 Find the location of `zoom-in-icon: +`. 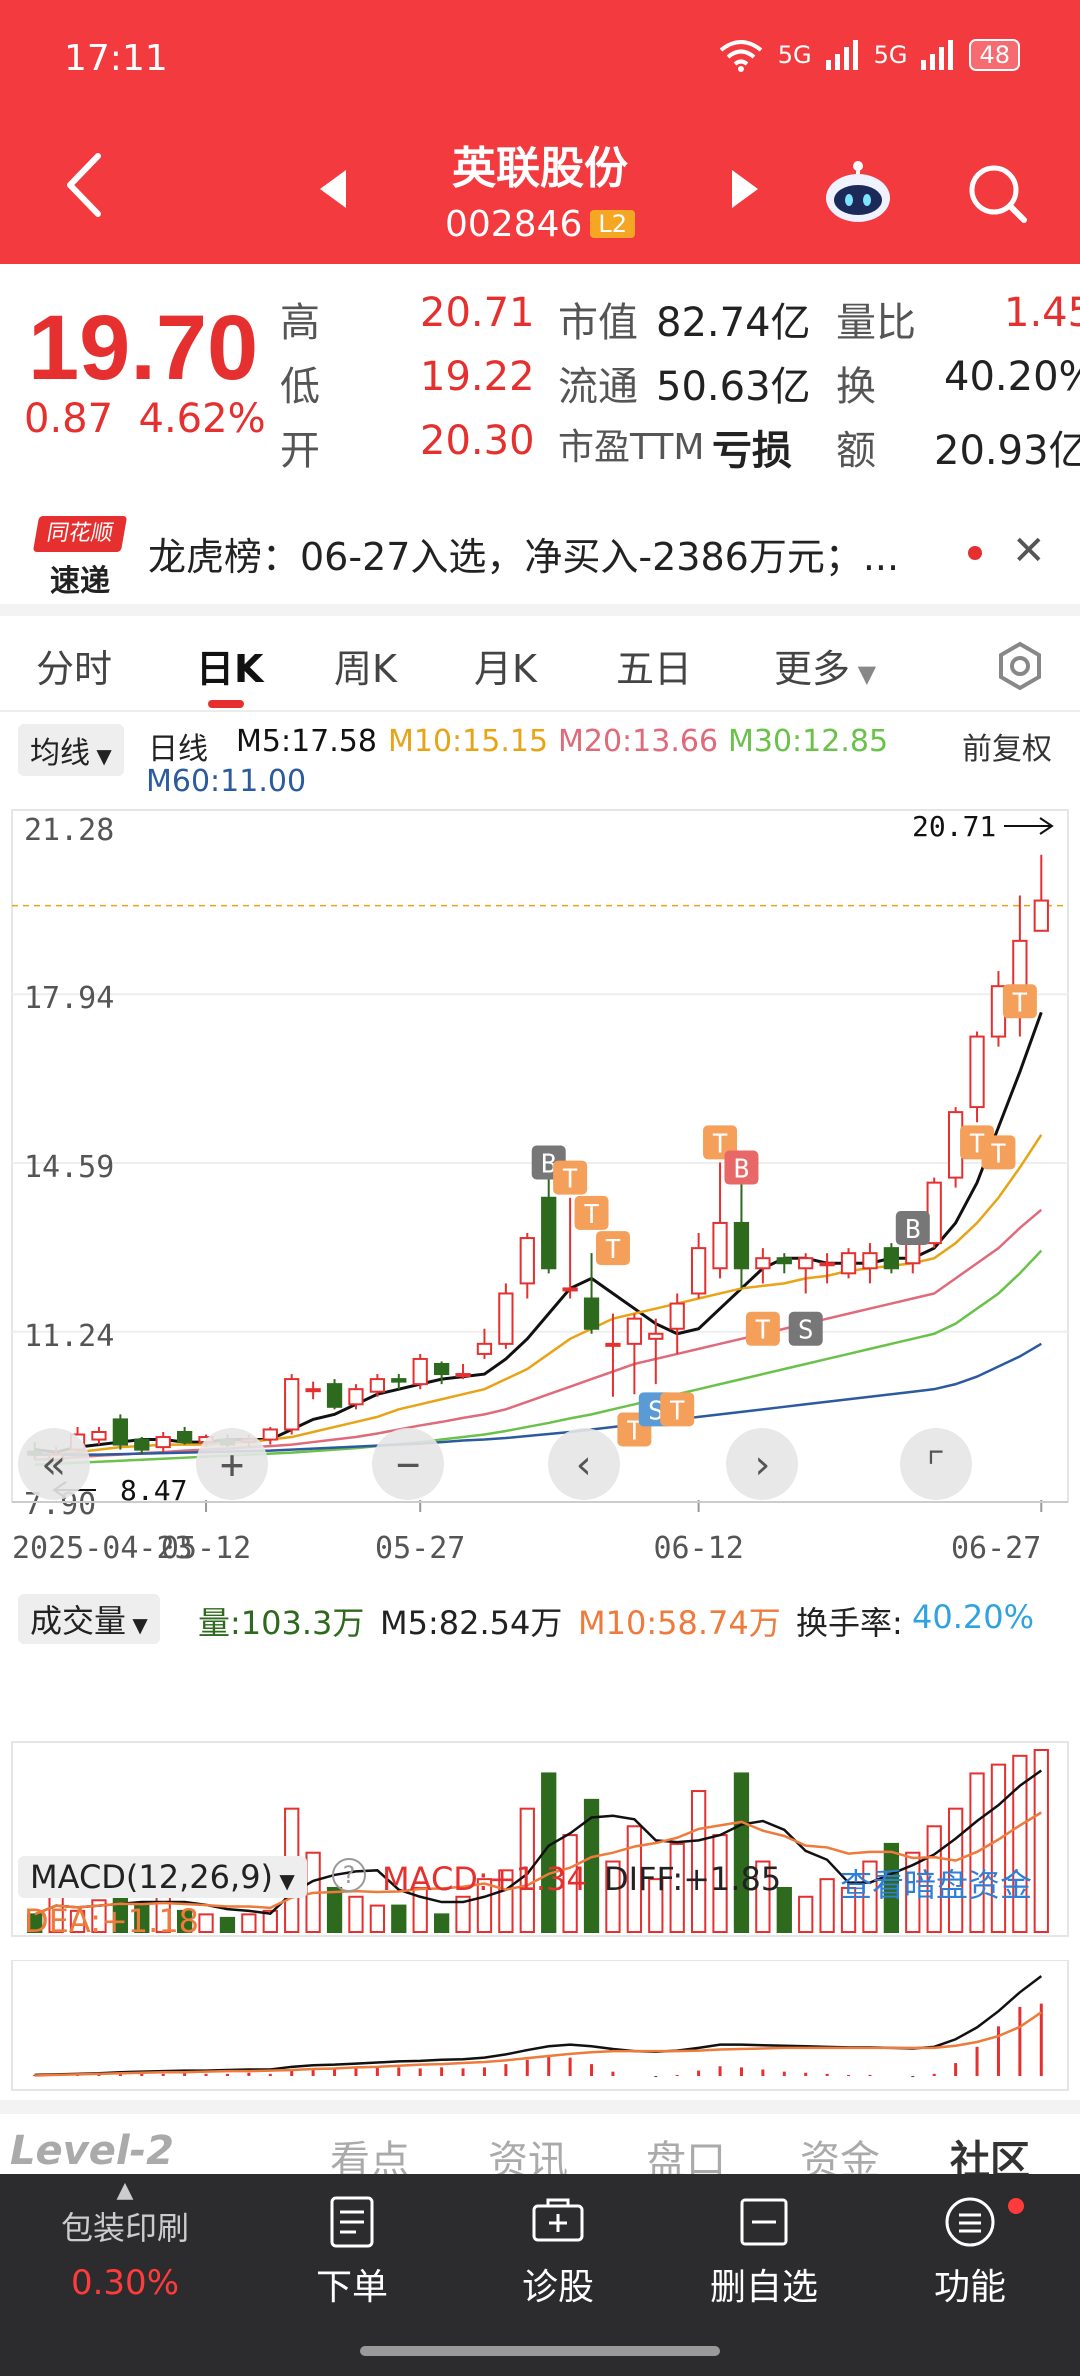

zoom-in-icon: + is located at coordinates (232, 1464).